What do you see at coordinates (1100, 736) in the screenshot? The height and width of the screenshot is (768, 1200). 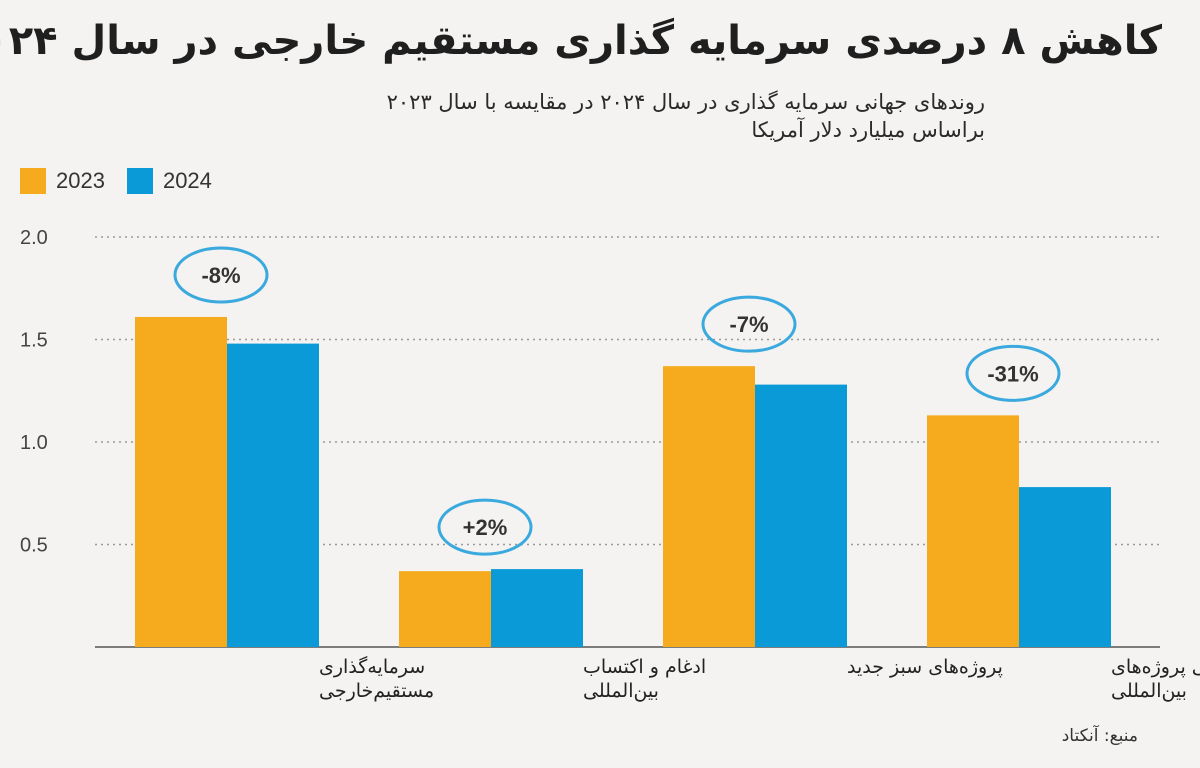 I see `source-note: منبع: آنکتاد` at bounding box center [1100, 736].